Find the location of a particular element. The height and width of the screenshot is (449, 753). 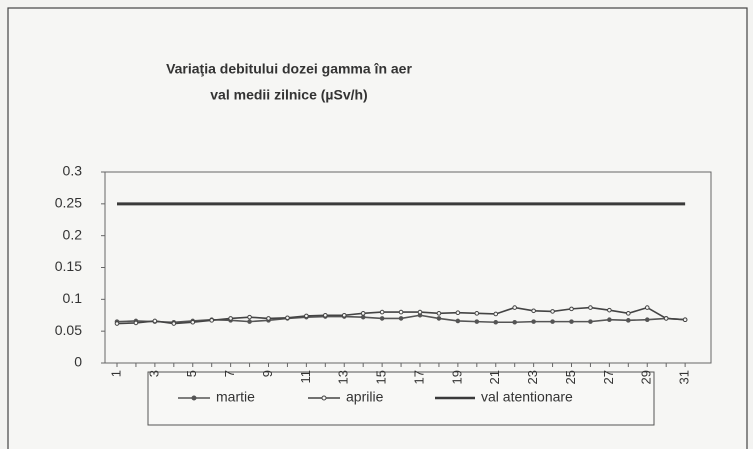

x-tick-label: 17 is located at coordinates (418, 377).